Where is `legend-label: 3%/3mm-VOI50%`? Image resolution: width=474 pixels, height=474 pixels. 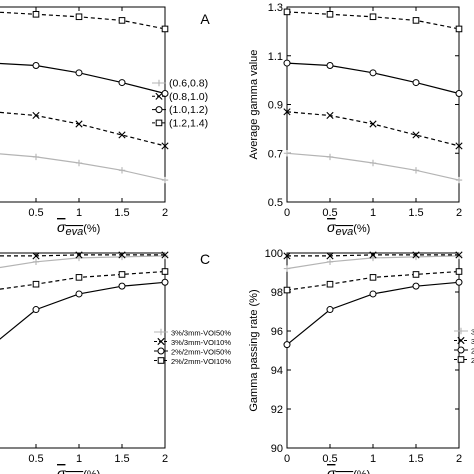 legend-label: 3%/3mm-VOI50% is located at coordinates (201, 333).